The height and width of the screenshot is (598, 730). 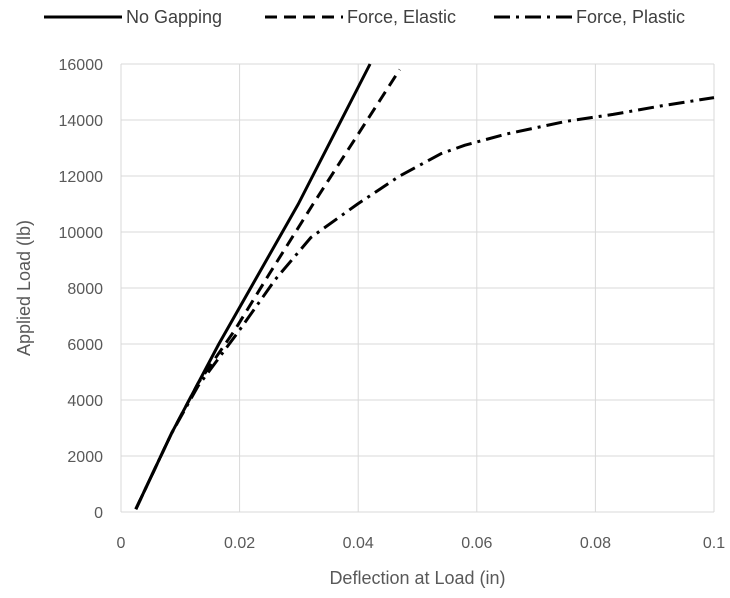 What do you see at coordinates (358, 543) in the screenshot?
I see `x-tick-label: 0.04` at bounding box center [358, 543].